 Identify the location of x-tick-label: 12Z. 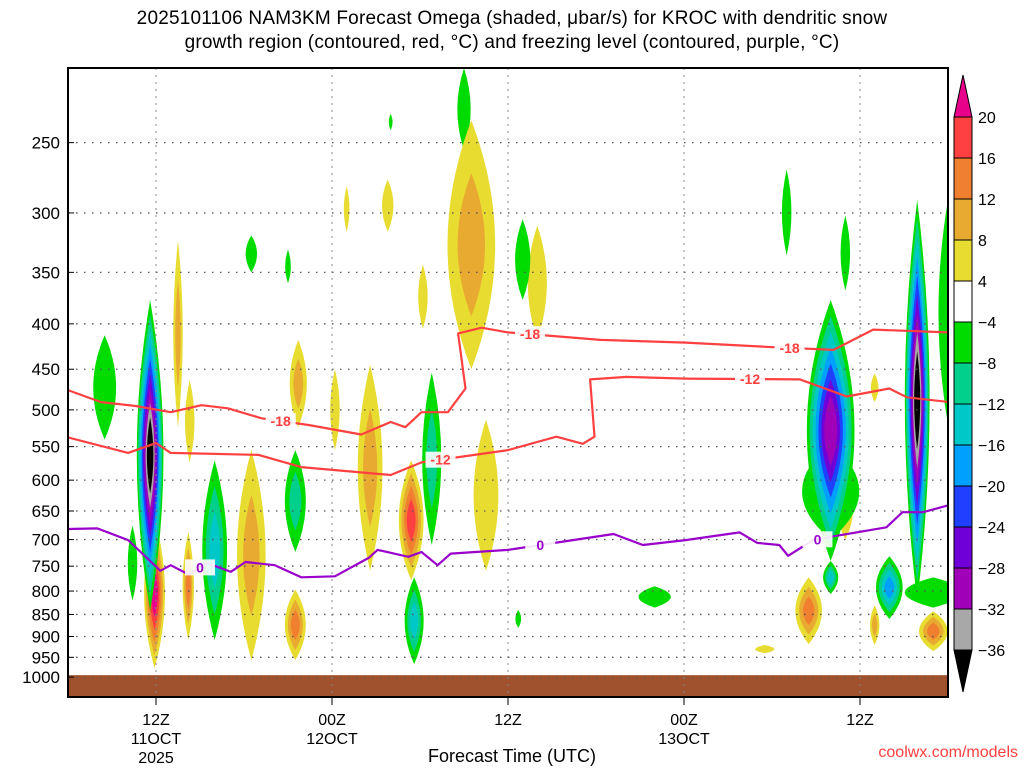
(156, 720).